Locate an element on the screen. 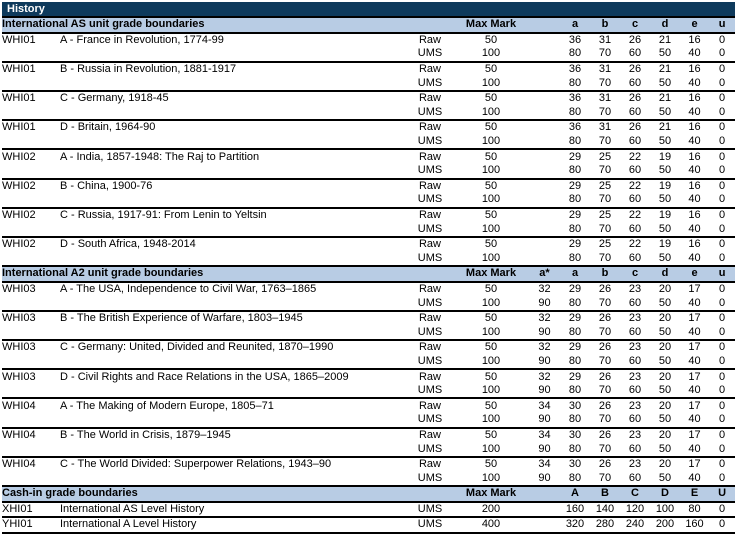 Image resolution: width=735 pixels, height=534 pixels. table-row: UMS 100 80 70 60 50 40 0 is located at coordinates (368, 259).